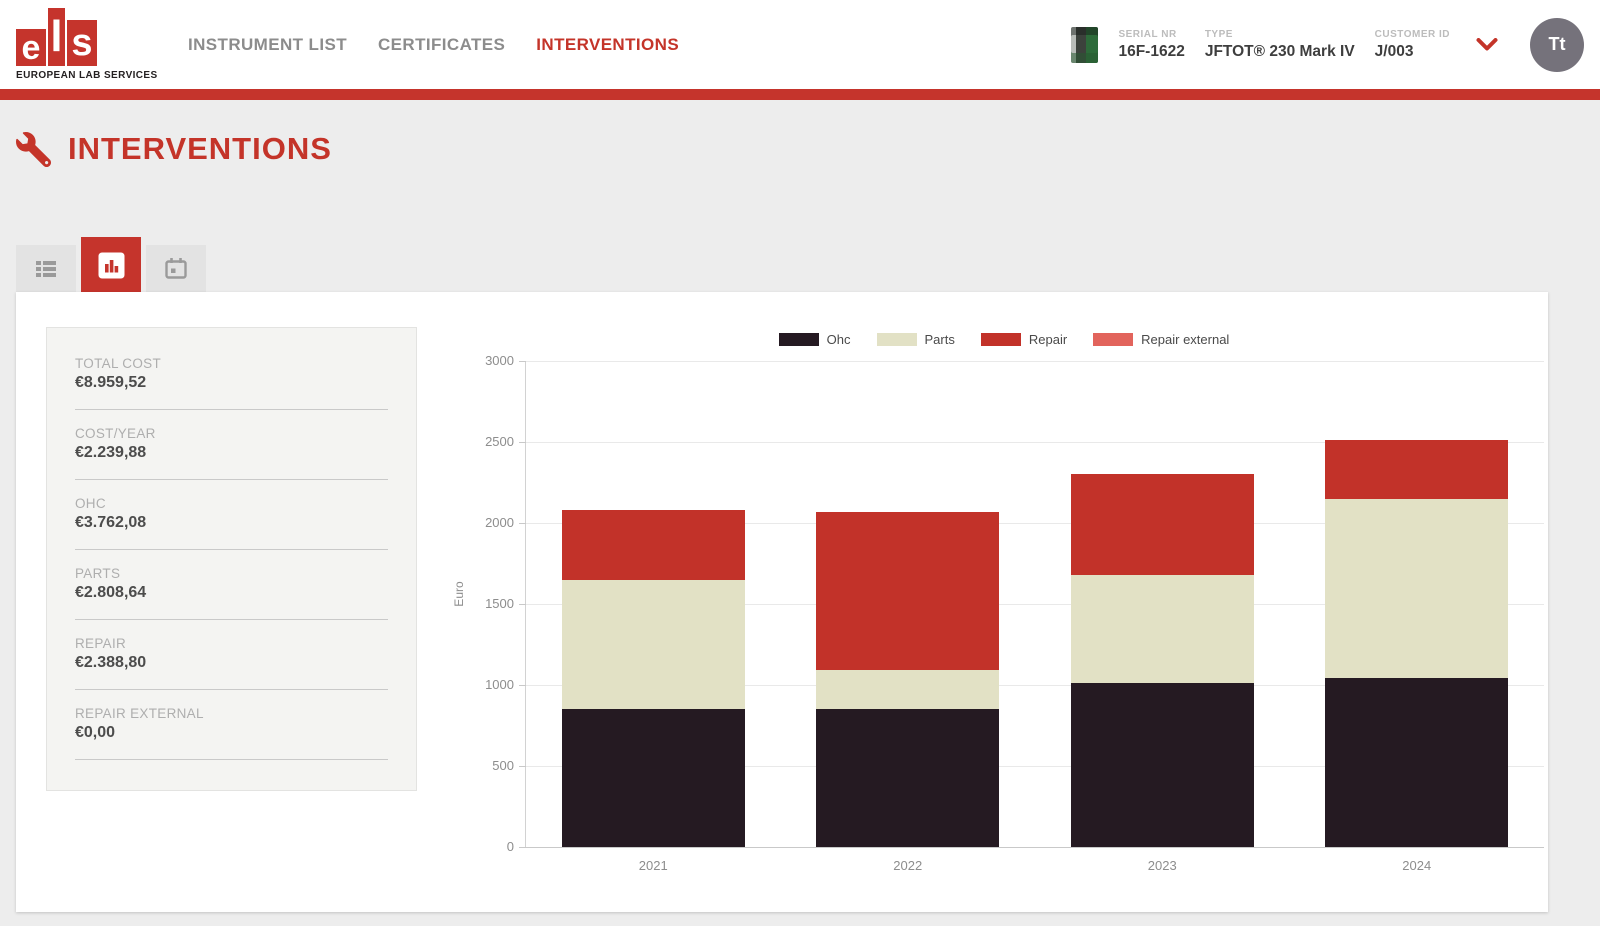  Describe the element at coordinates (608, 44) in the screenshot. I see `nav-item-interventions: INTERVENTIONS` at that location.